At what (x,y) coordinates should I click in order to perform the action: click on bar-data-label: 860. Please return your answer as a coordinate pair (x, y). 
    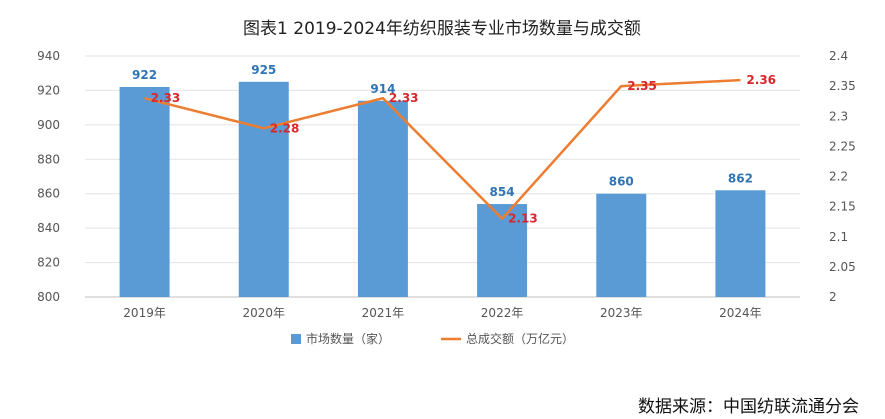
    Looking at the image, I should click on (621, 182).